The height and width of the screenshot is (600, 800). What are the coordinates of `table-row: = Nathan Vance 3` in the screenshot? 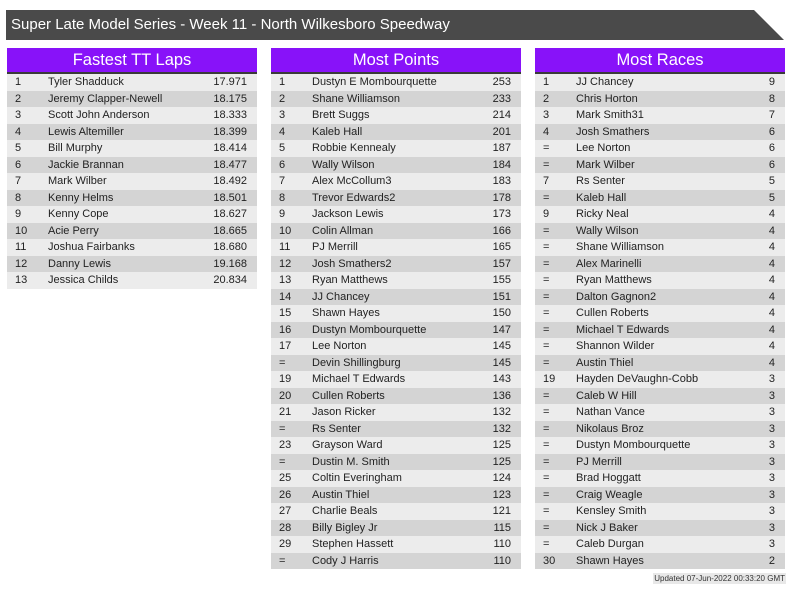 It's located at (660, 412).